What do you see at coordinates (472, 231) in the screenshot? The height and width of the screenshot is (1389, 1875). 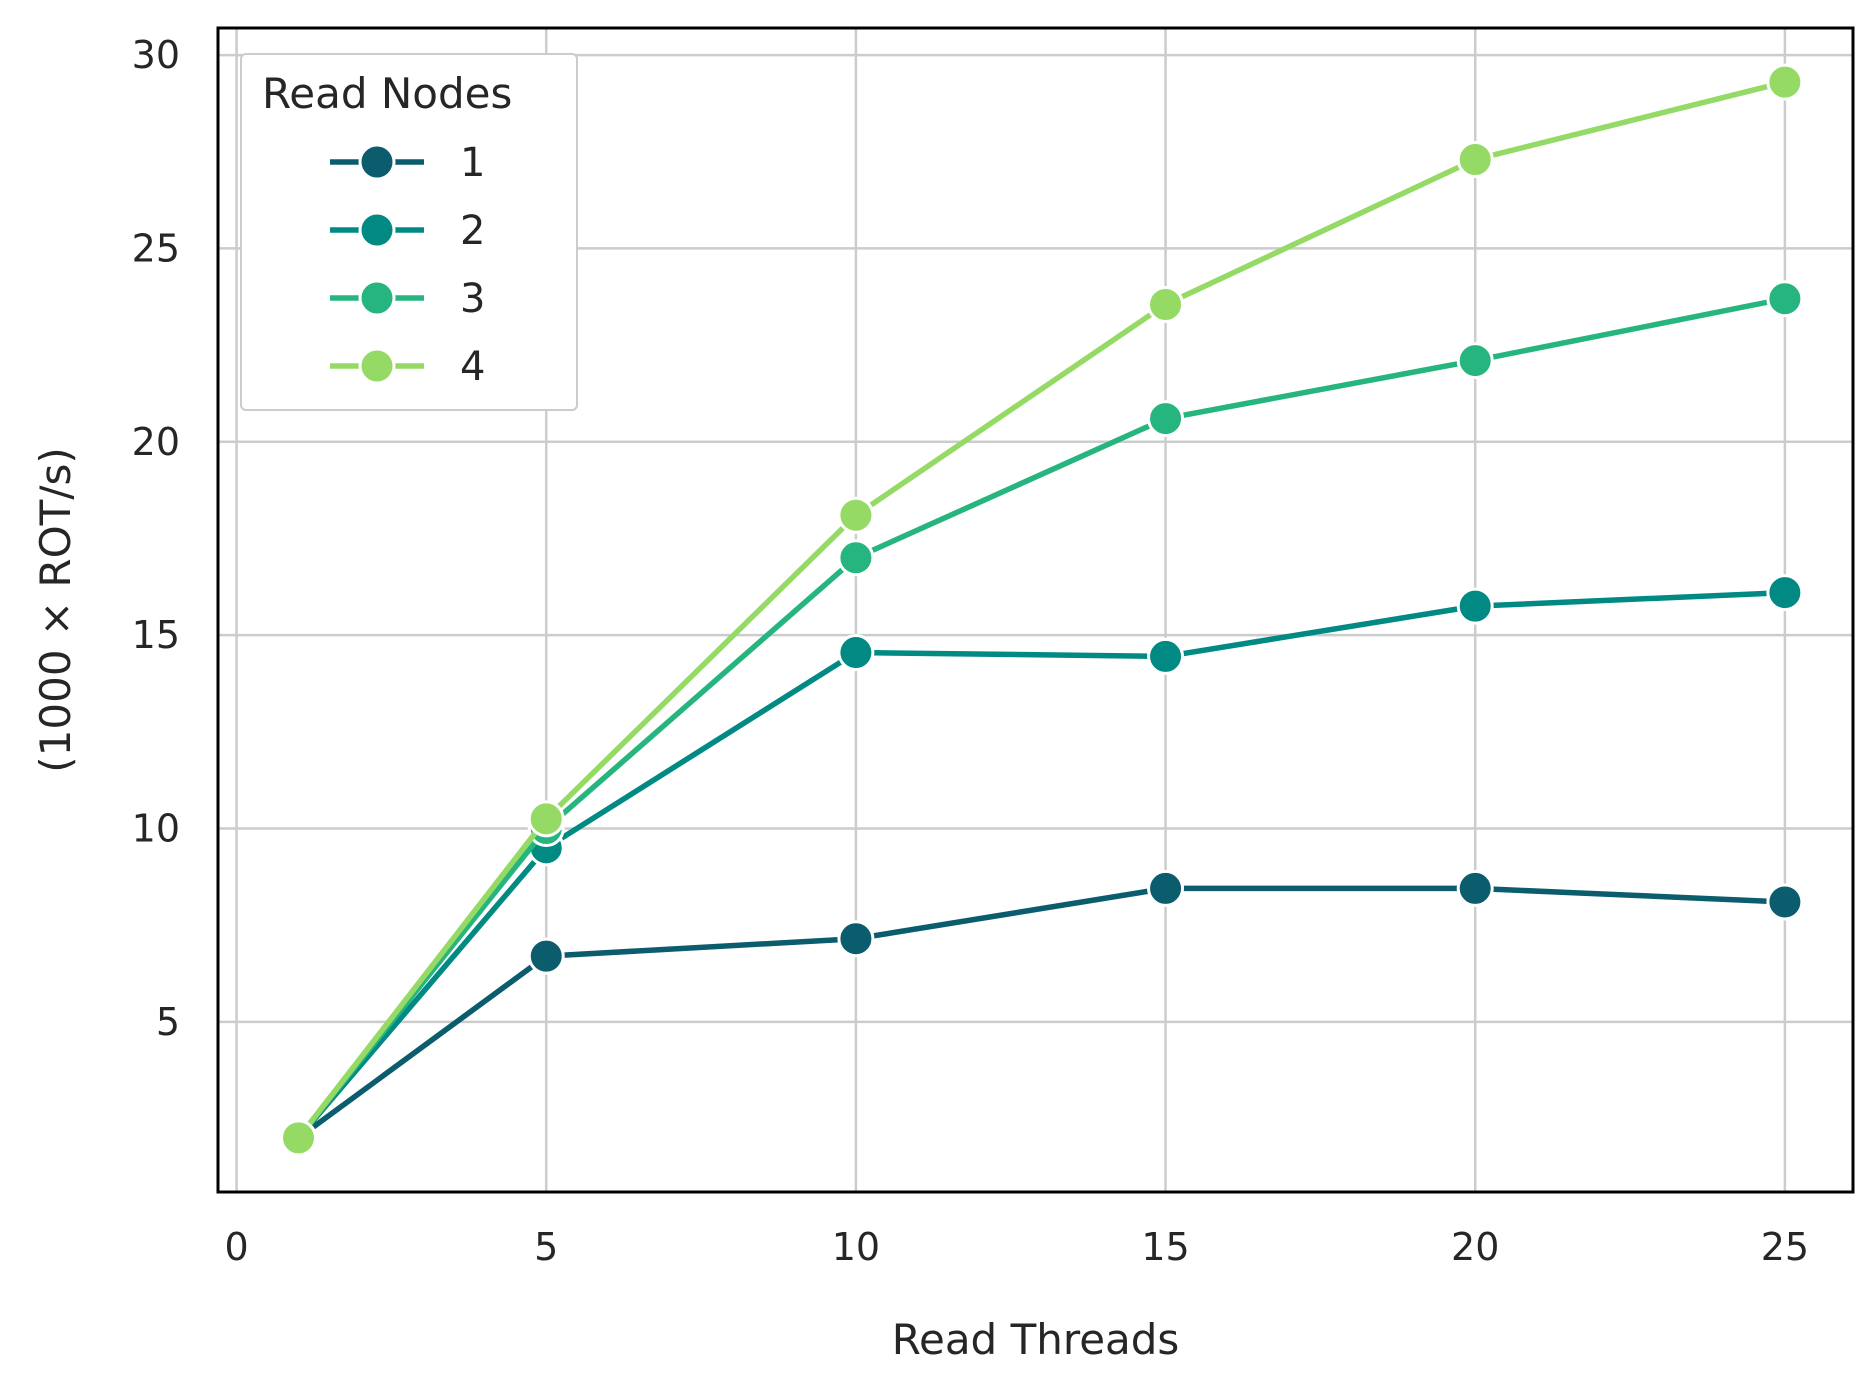 I see `legend-label: 2` at bounding box center [472, 231].